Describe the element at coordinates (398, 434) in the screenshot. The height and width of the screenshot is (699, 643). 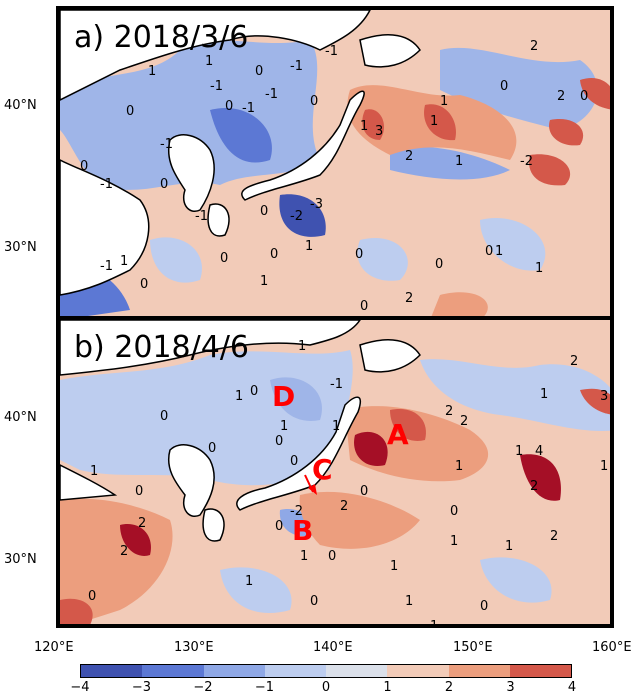
I see `region-label-a: A` at that location.